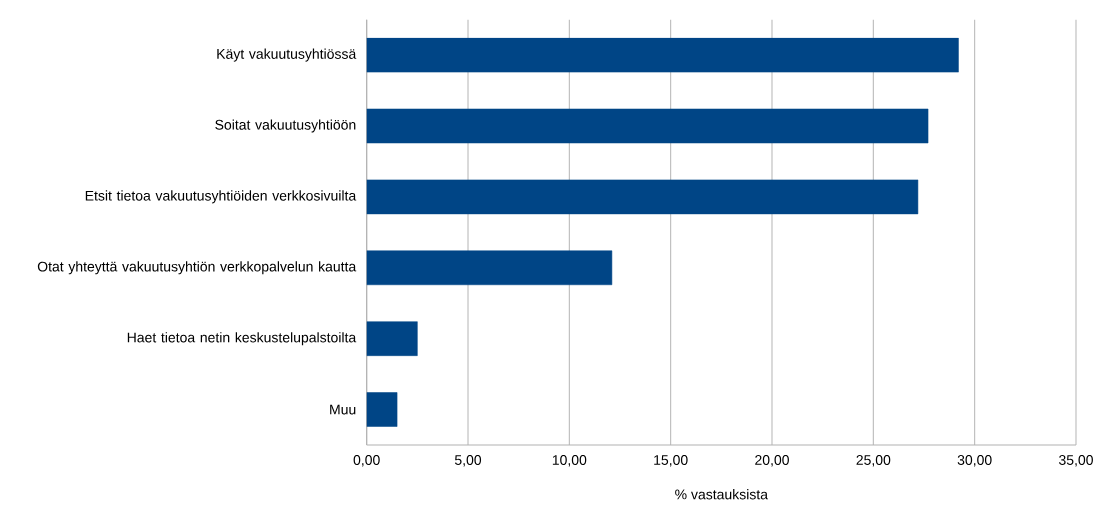 This screenshot has width=1115, height=527. I want to click on y-tick-label: Muu, so click(343, 409).